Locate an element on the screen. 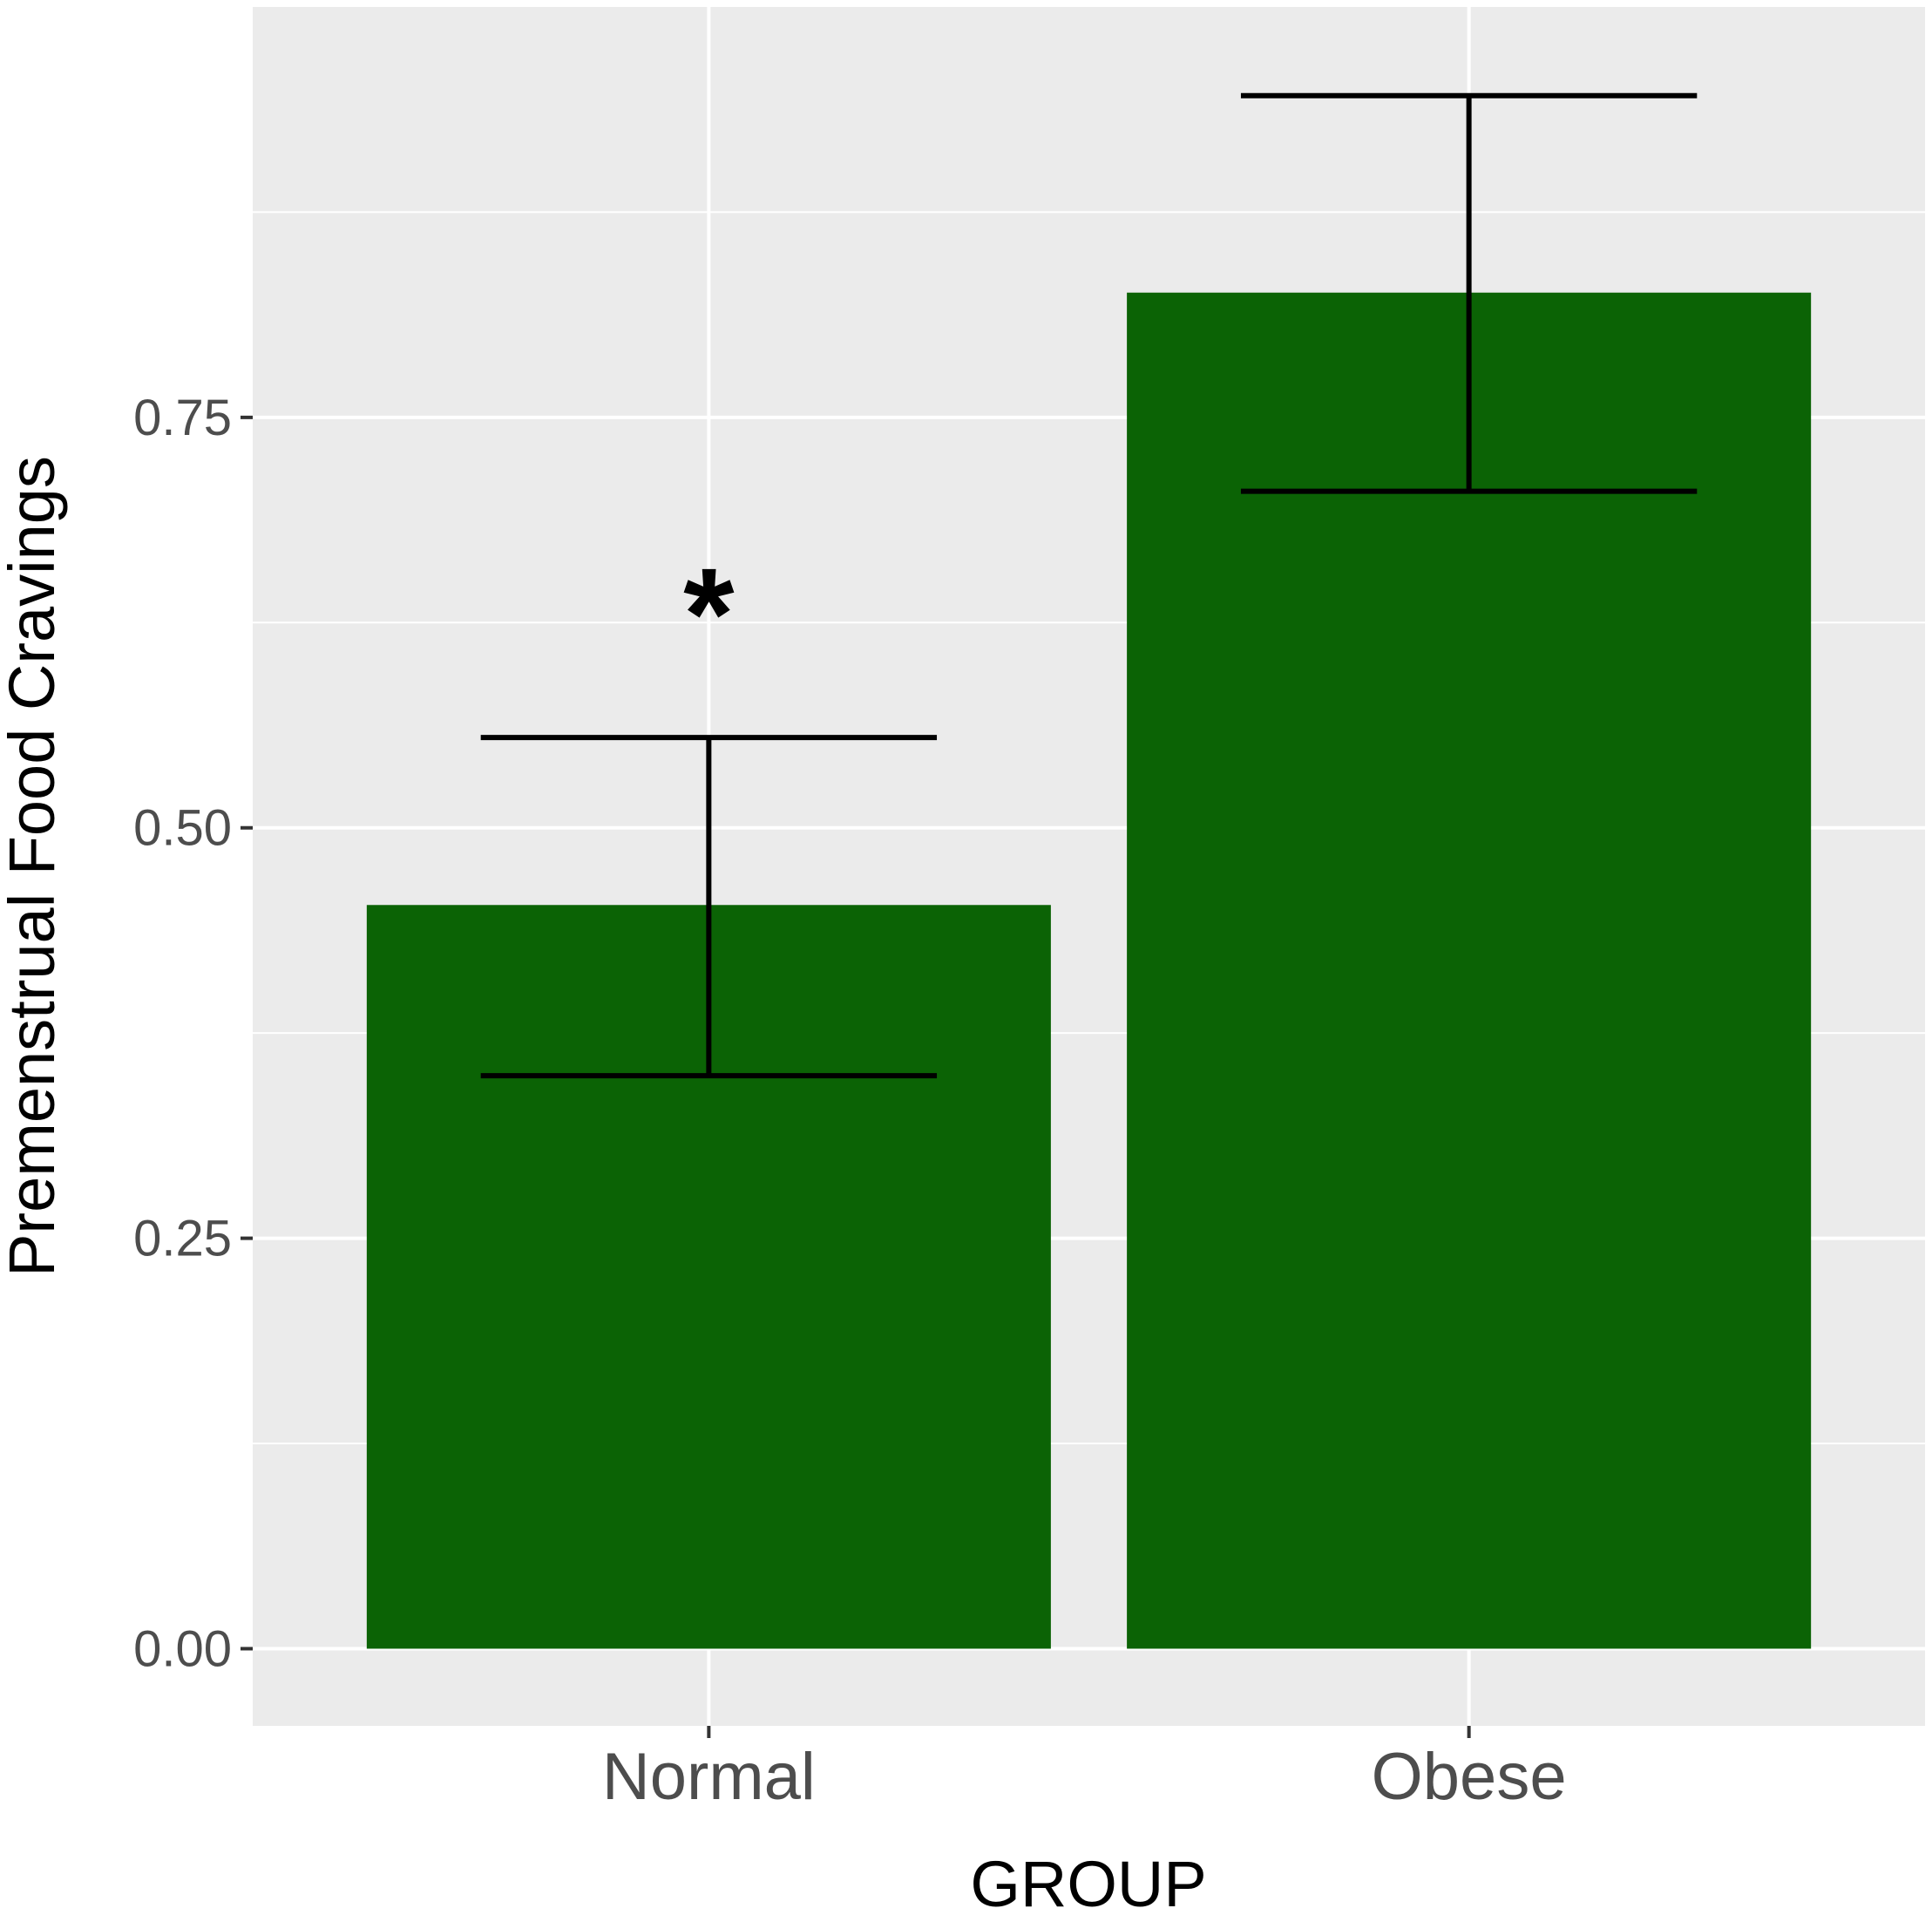  y-axis-title: Premenstrual Food Cravings is located at coordinates (34, 866).